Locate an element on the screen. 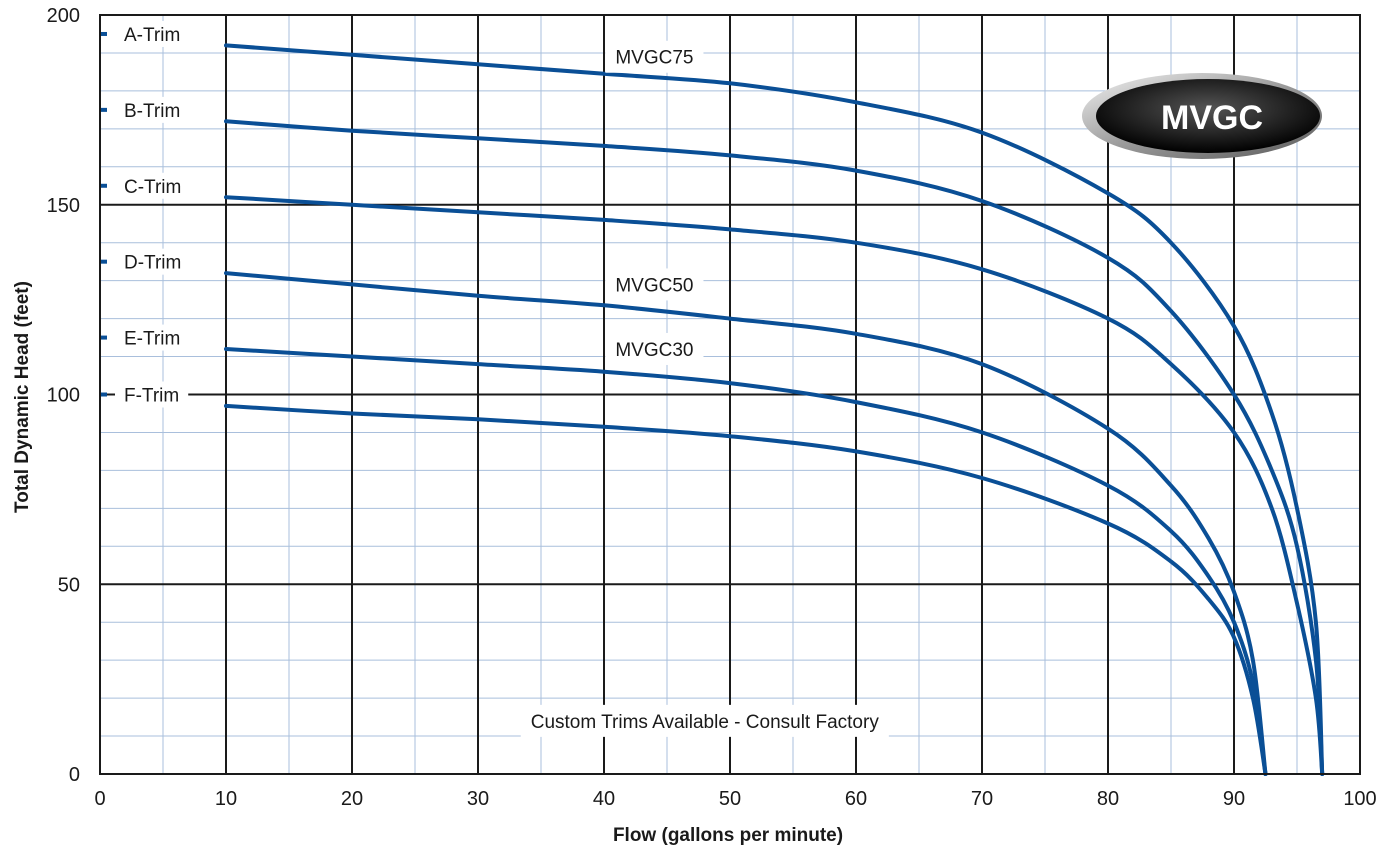  trim-label: D-Trim is located at coordinates (152, 263).